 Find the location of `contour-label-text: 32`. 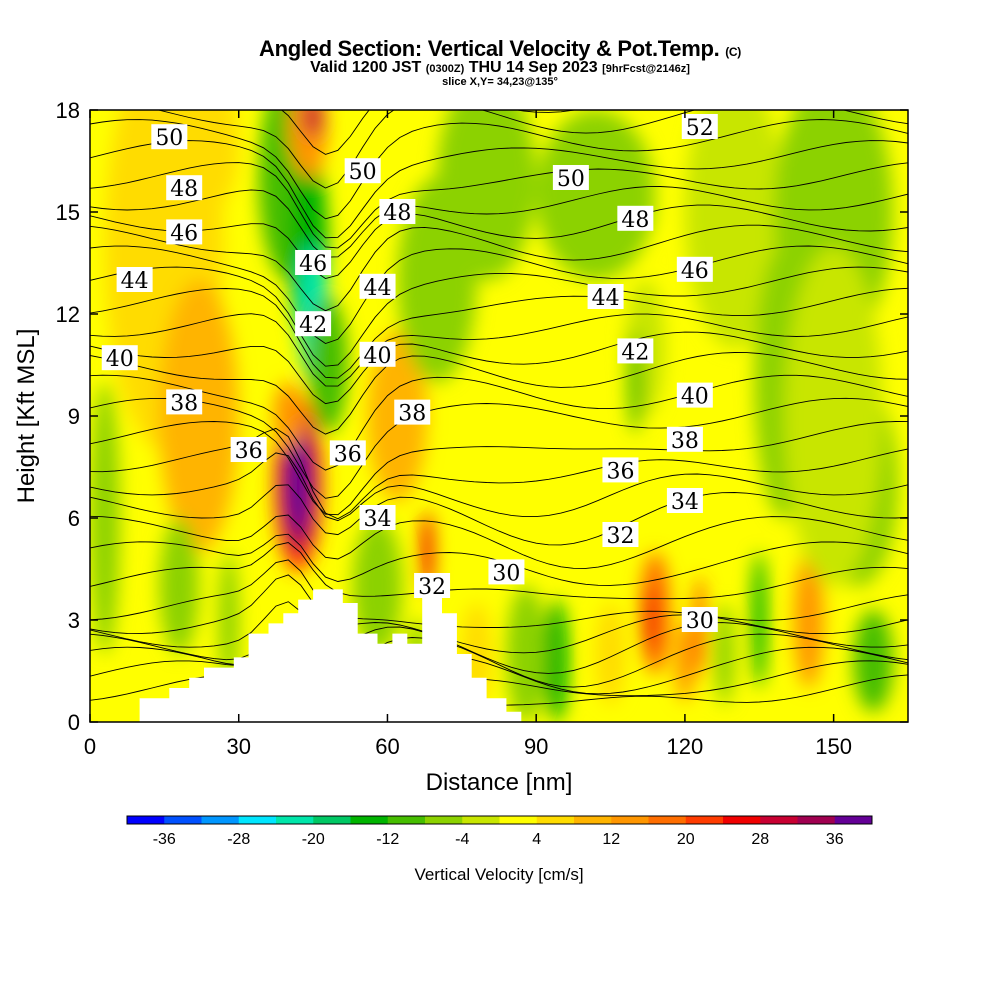

contour-label-text: 32 is located at coordinates (620, 536).